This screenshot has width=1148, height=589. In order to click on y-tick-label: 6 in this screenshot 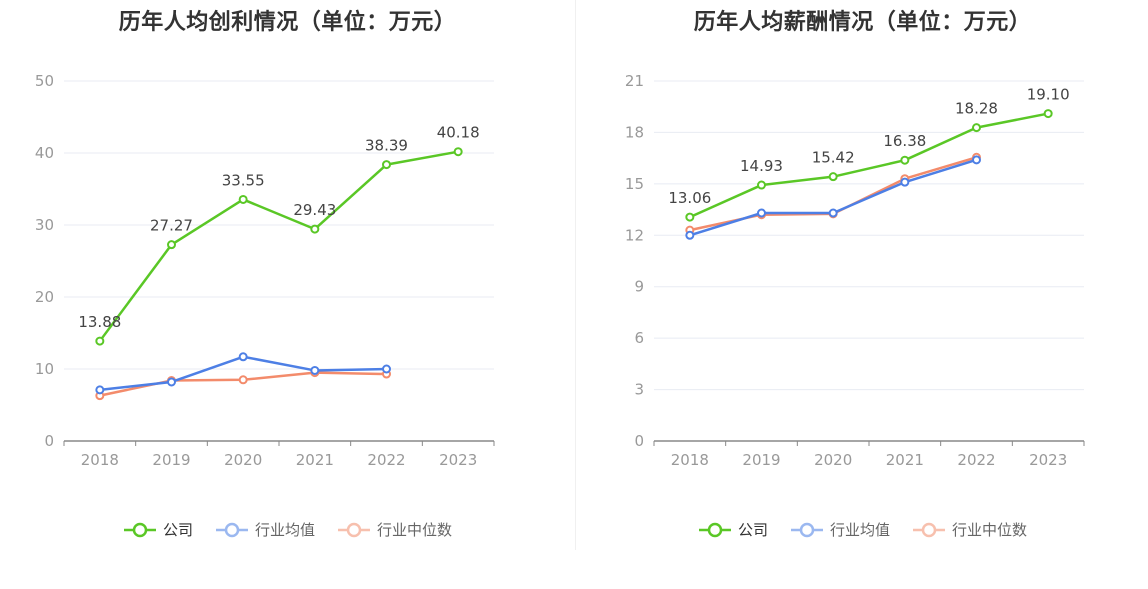, I will do `click(639, 338)`.